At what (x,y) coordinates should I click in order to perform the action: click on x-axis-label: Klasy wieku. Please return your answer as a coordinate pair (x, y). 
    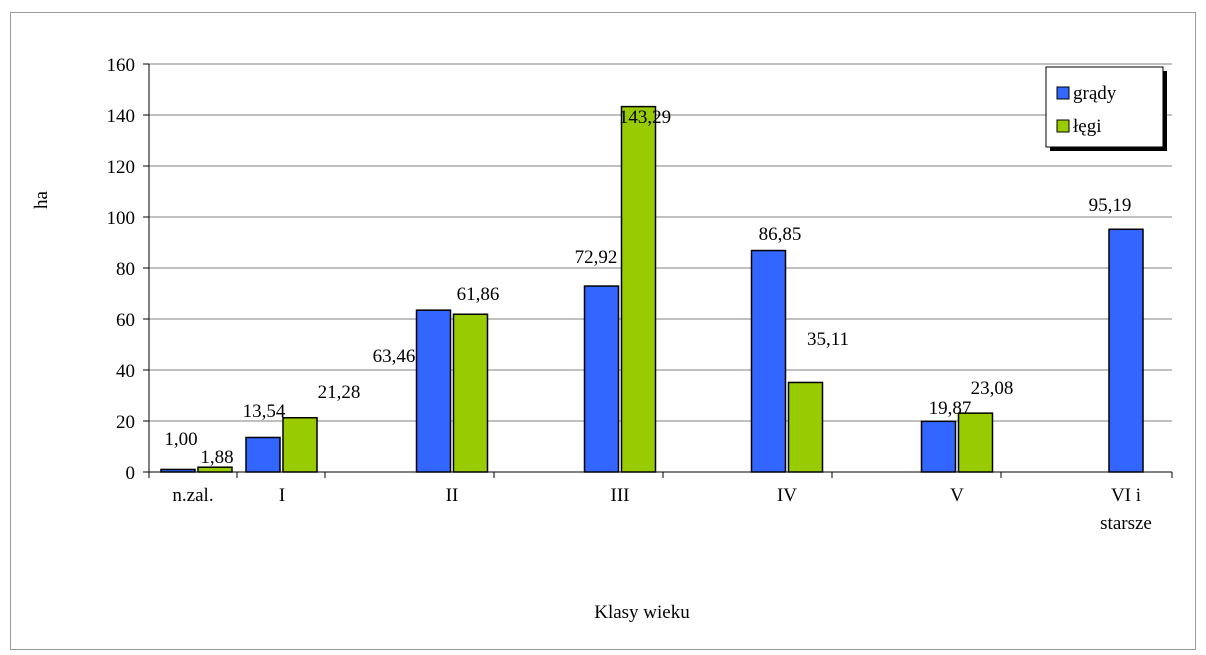
    Looking at the image, I should click on (642, 612).